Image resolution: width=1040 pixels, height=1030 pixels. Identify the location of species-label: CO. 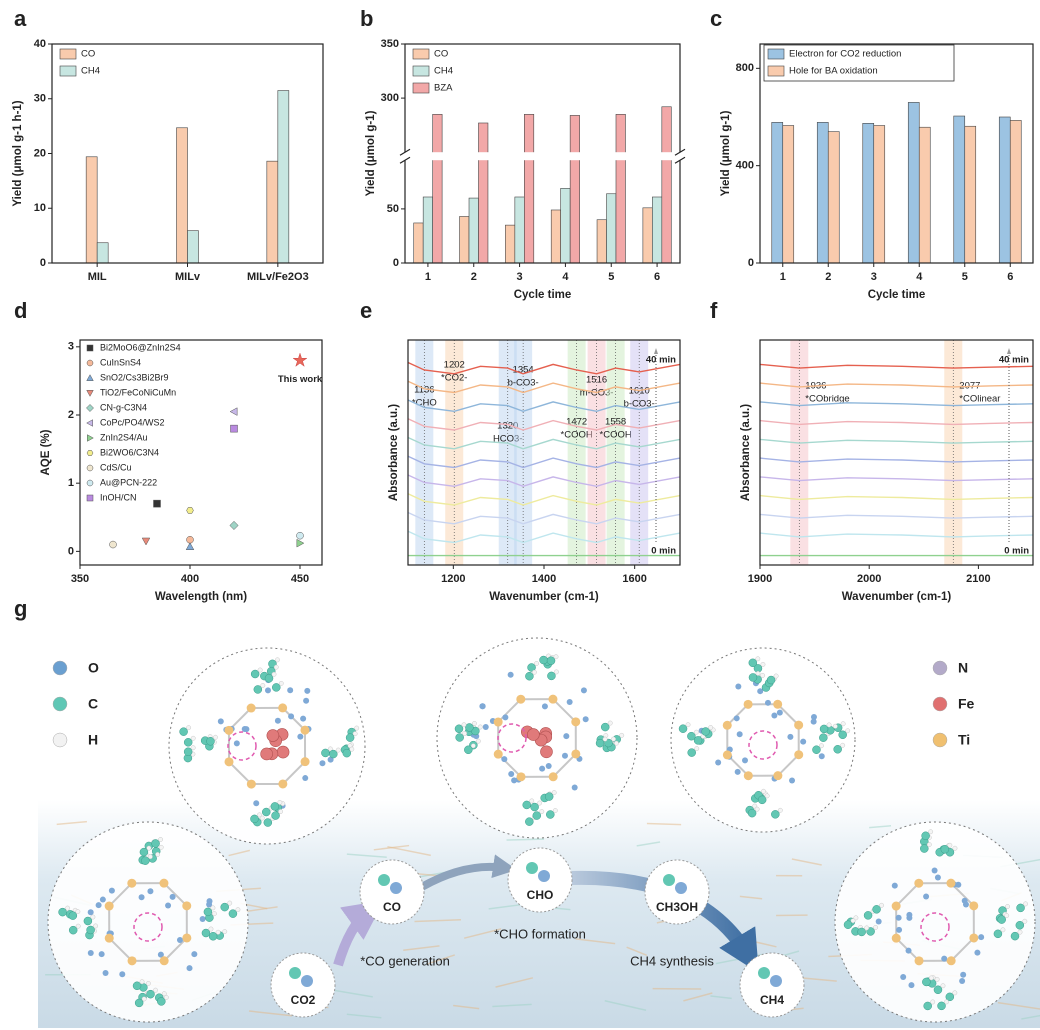
(392, 907).